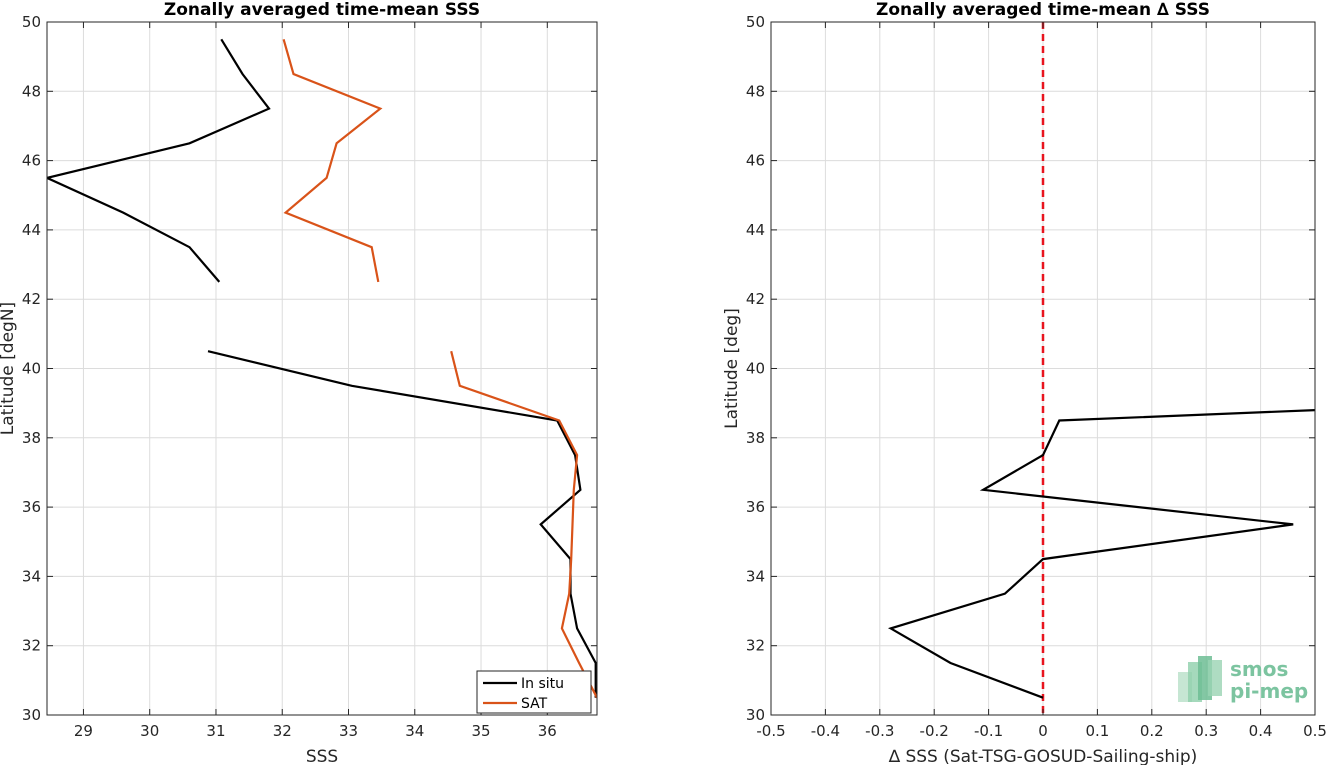  I want to click on x-tick-label: 0.5, so click(1315, 731).